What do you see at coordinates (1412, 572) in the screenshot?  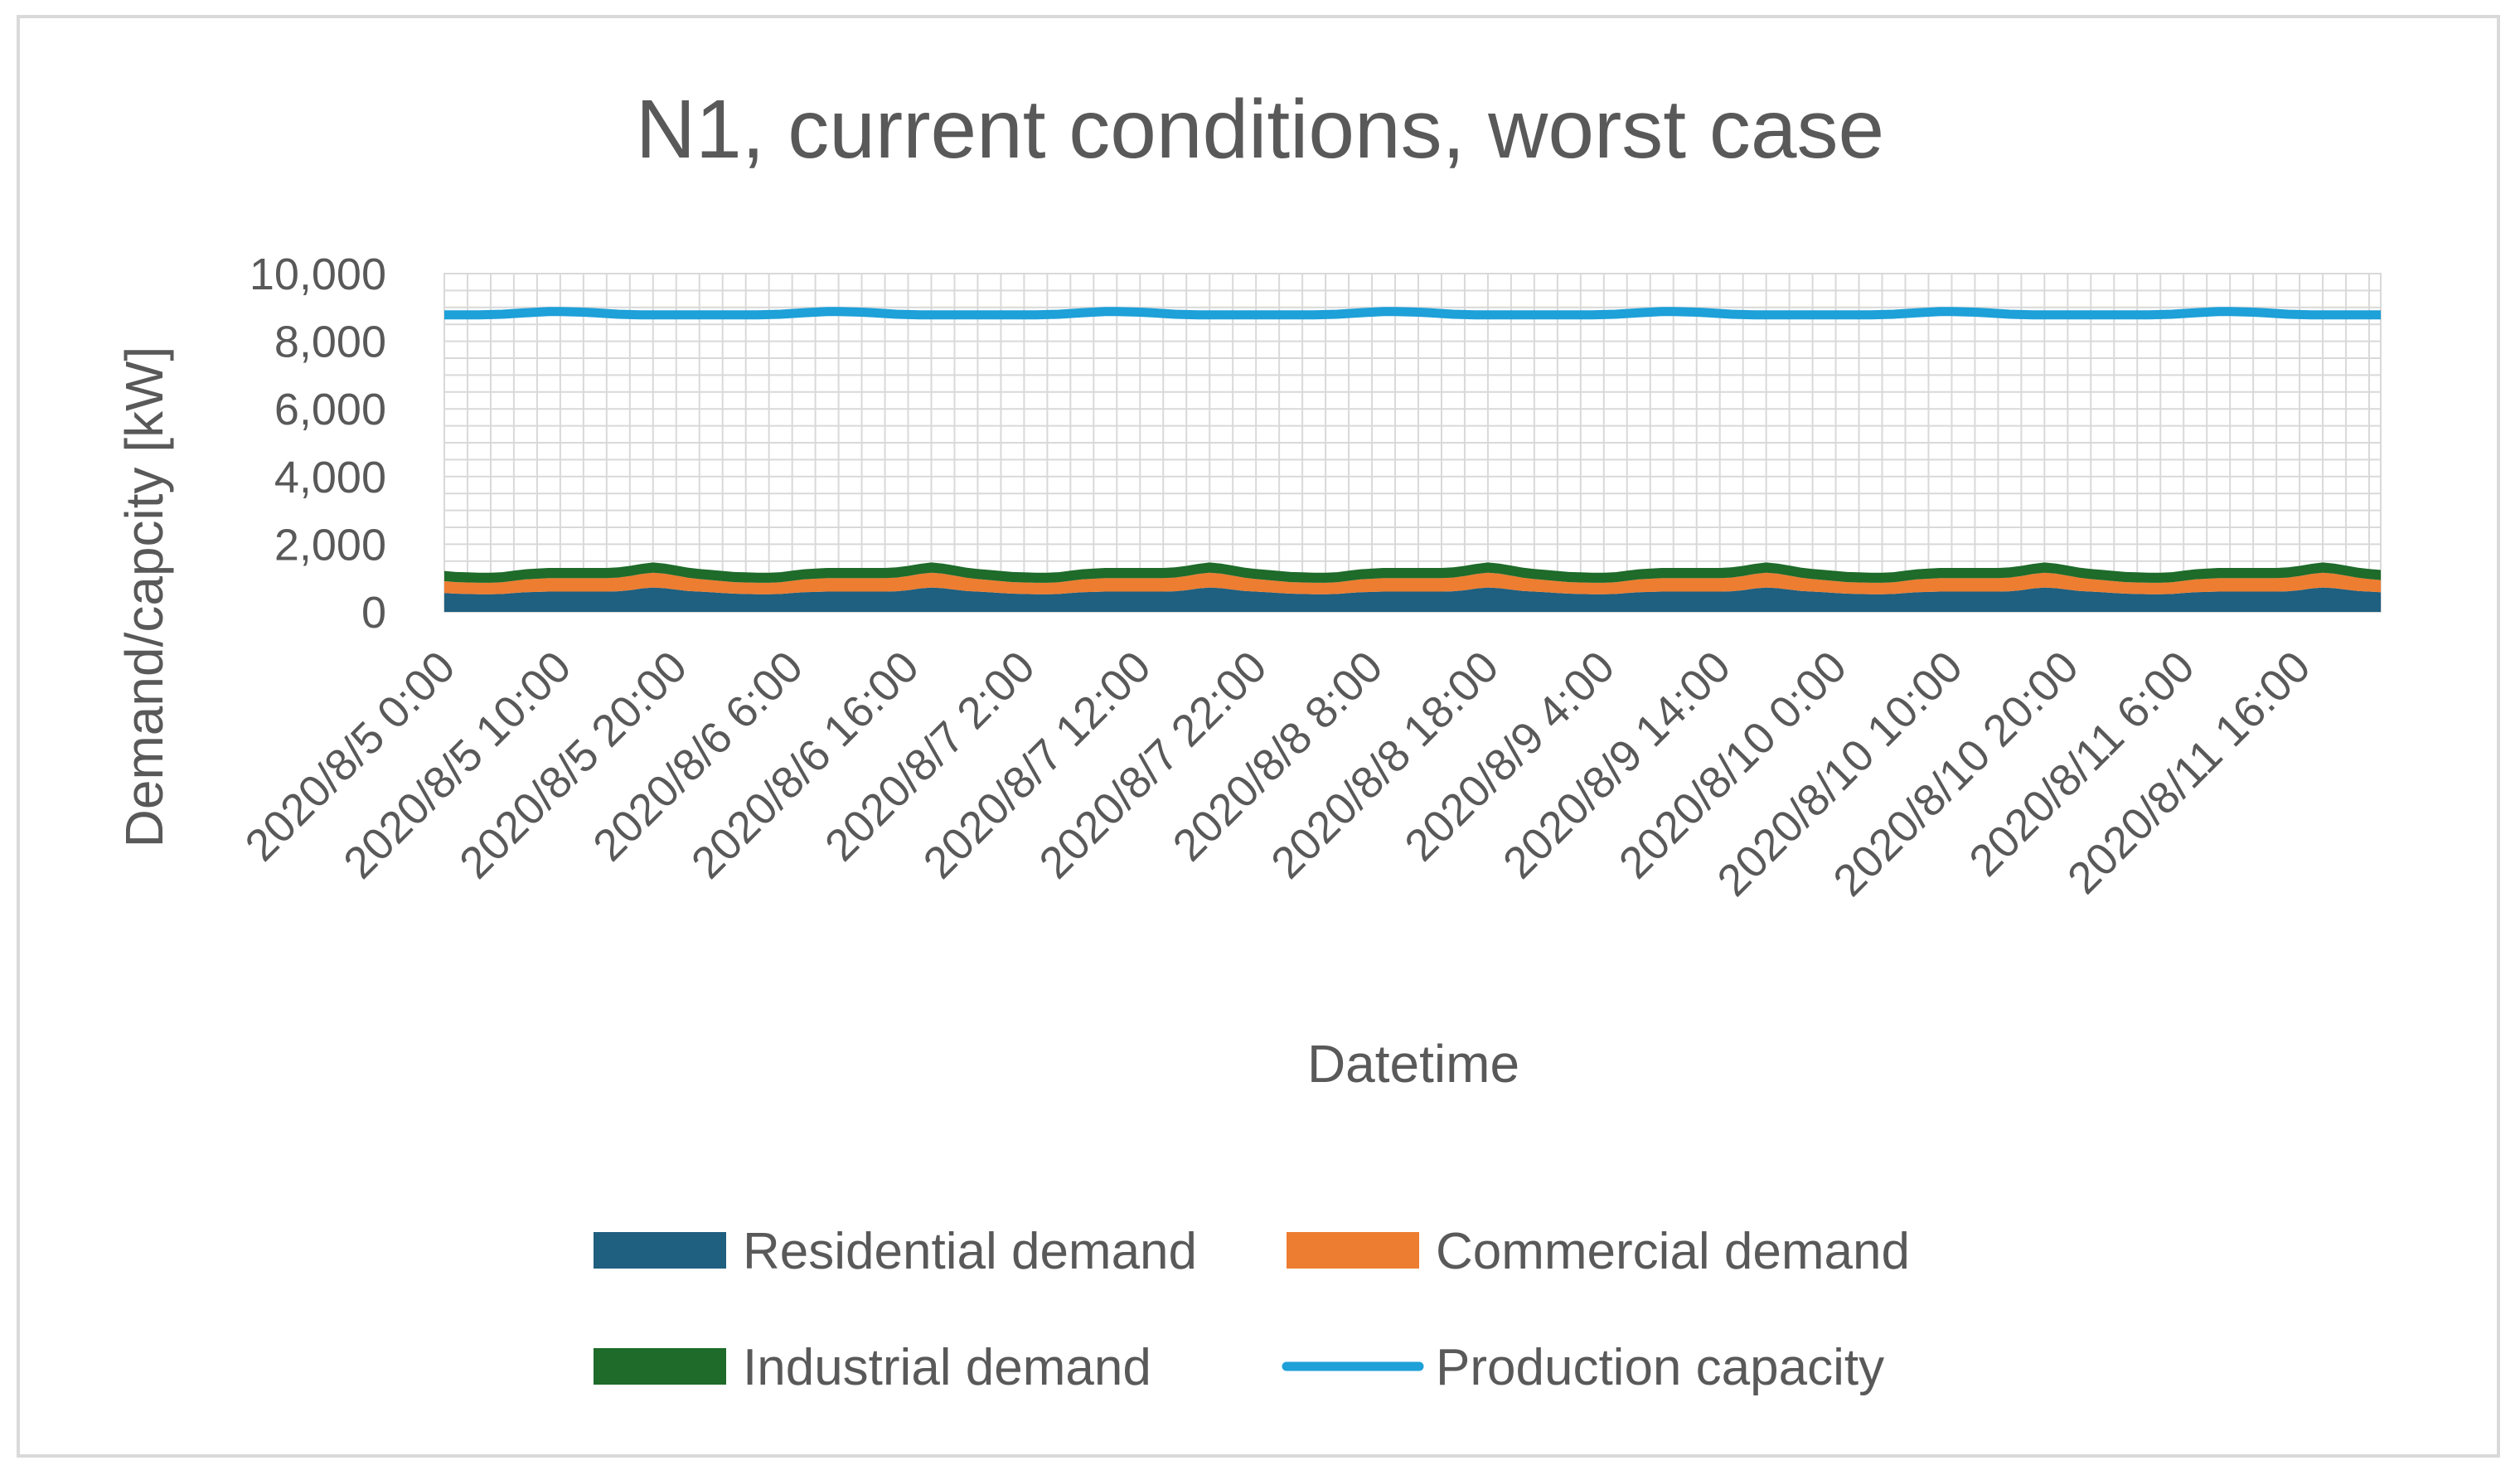 I see `area-industrial-demand` at bounding box center [1412, 572].